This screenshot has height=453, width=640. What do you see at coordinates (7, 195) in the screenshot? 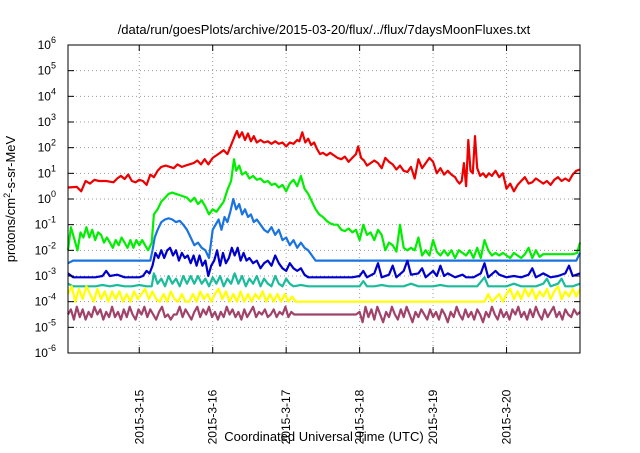
I see `y-axis-label-sup: 2` at bounding box center [7, 195].